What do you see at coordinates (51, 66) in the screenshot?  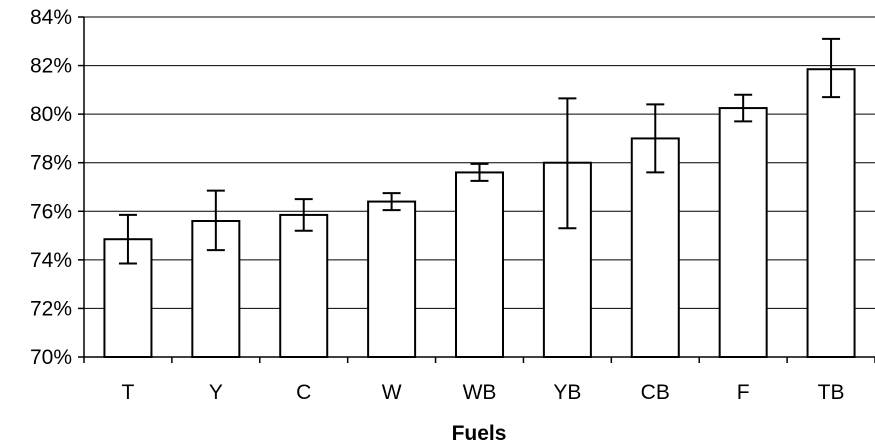 I see `y-tick-label: 82%` at bounding box center [51, 66].